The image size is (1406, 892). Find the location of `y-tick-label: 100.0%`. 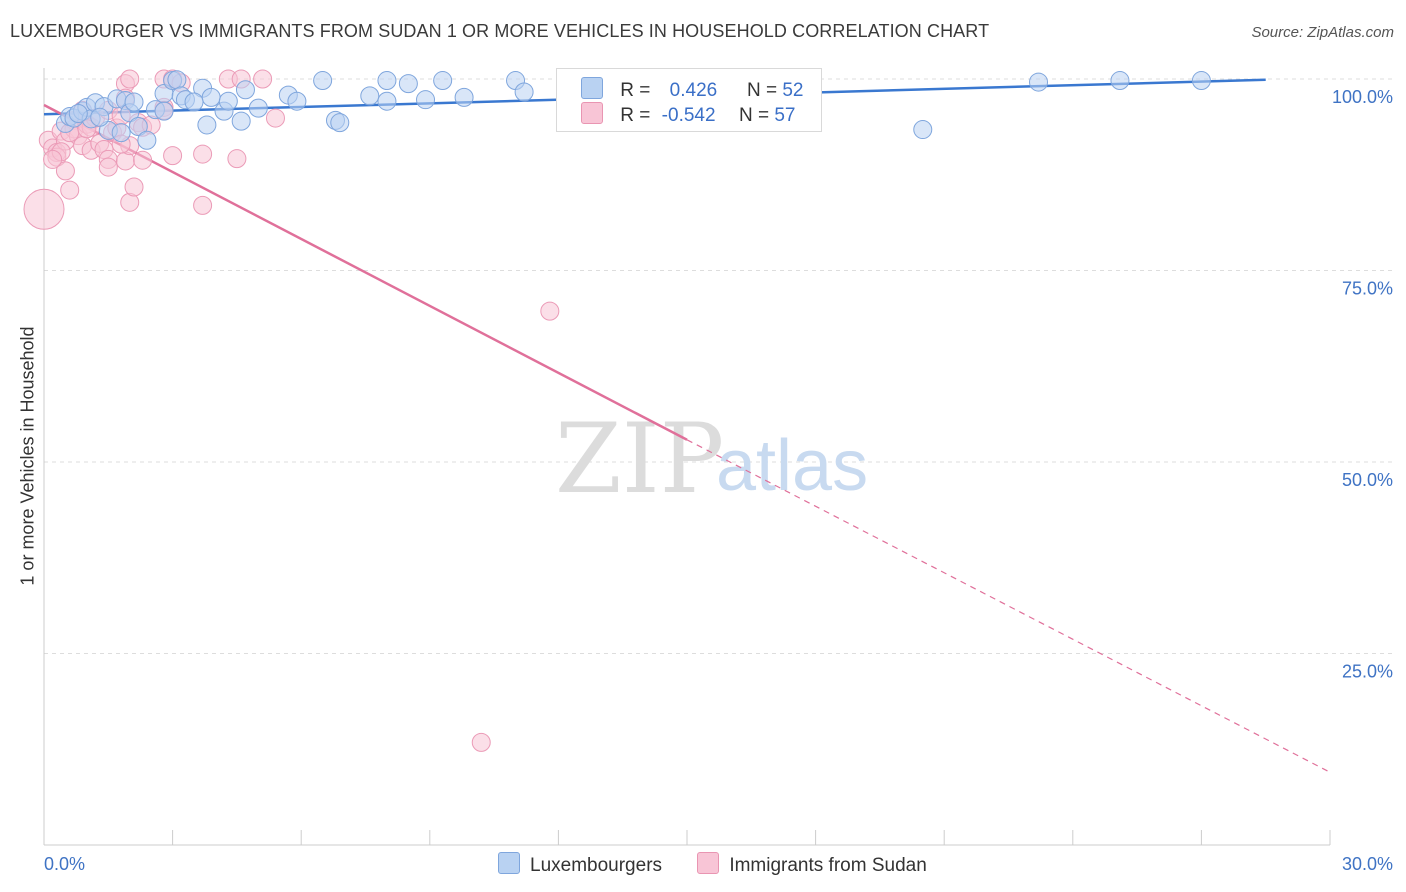

y-tick-label: 100.0% is located at coordinates (1362, 97).